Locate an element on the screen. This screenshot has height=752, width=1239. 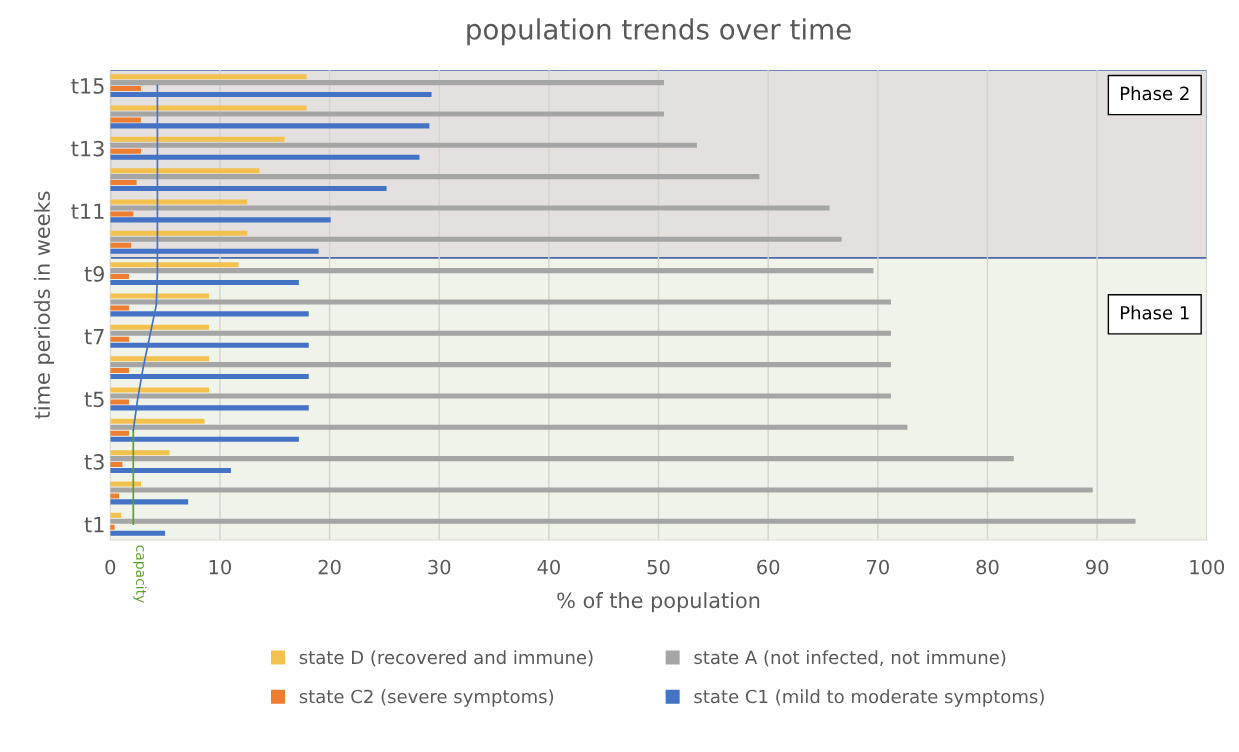
y-tick-label: t7 is located at coordinates (94, 337).